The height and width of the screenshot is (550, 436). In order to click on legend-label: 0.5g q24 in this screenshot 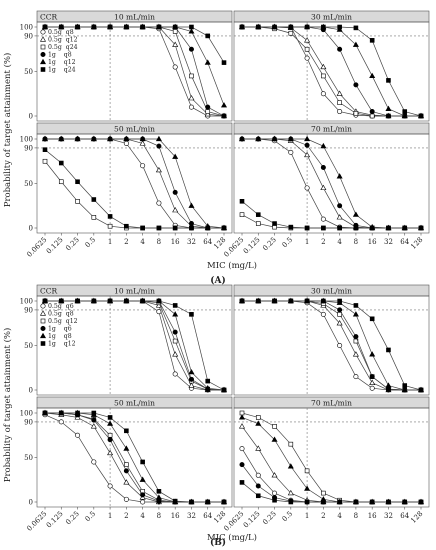, I will do `click(63, 47)`.